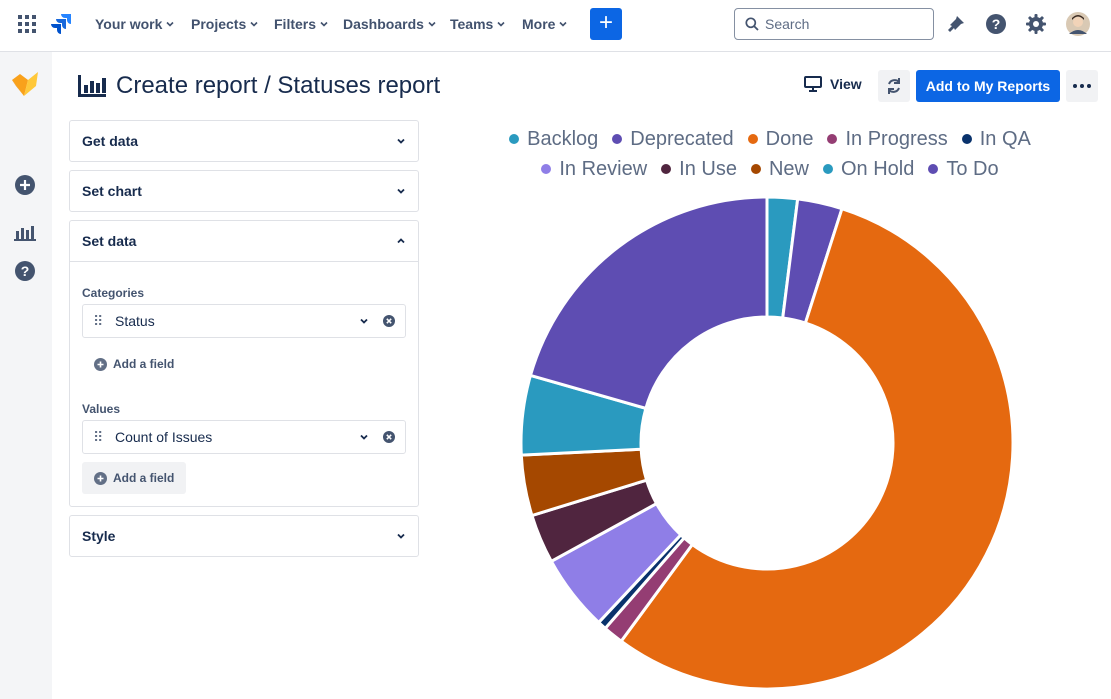  I want to click on nav-your-work: Your work, so click(135, 24).